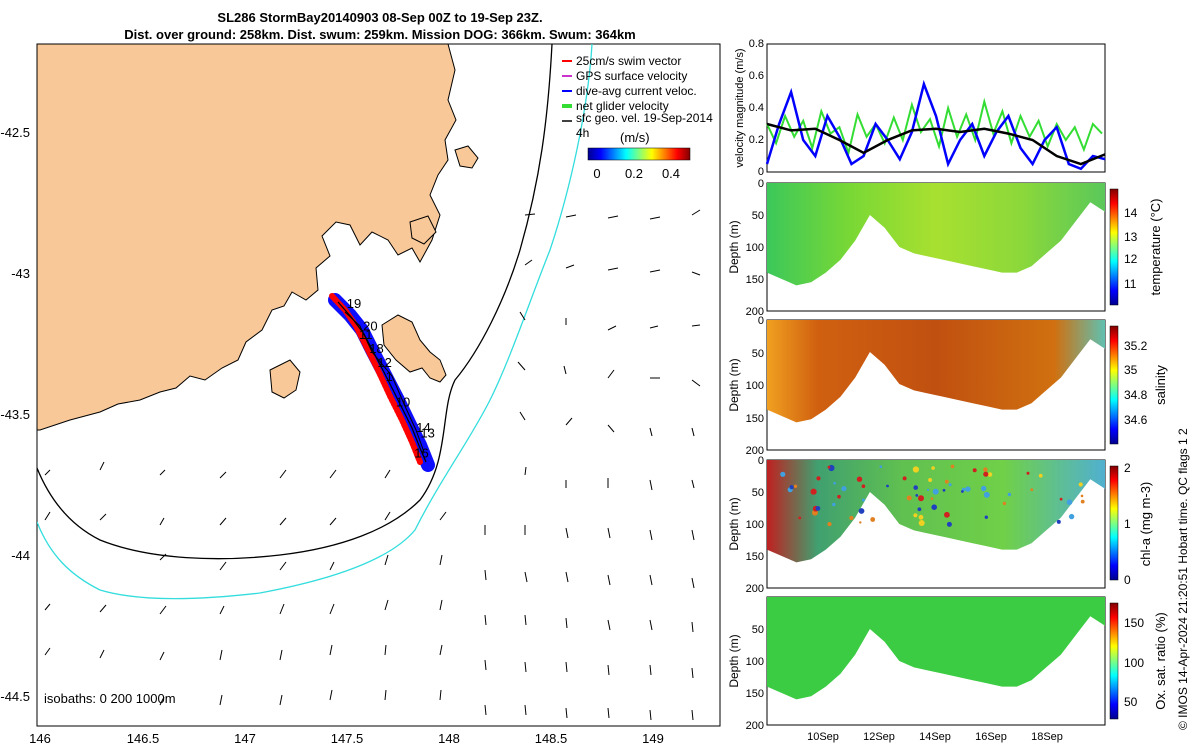 This screenshot has width=1200, height=750. Describe the element at coordinates (1134, 663) in the screenshot. I see `colorbar-tick: 100` at that location.